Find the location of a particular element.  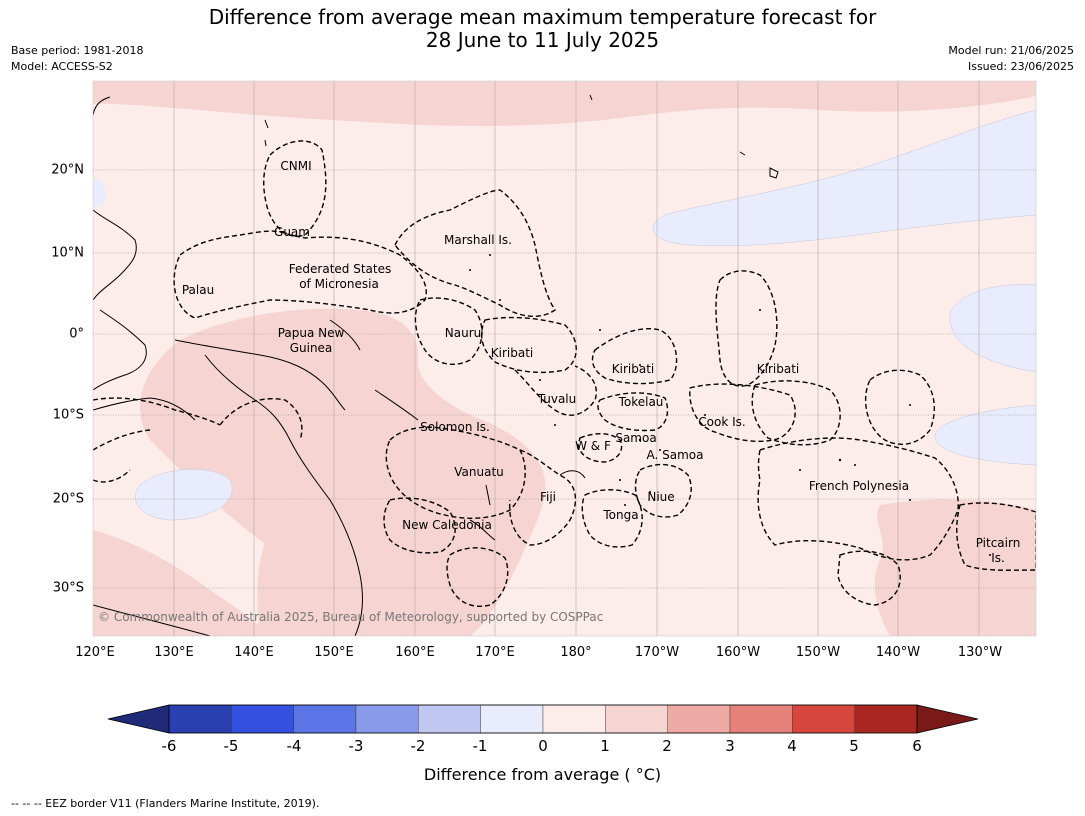

anomaly-cool-southeast is located at coordinates (985, 435).